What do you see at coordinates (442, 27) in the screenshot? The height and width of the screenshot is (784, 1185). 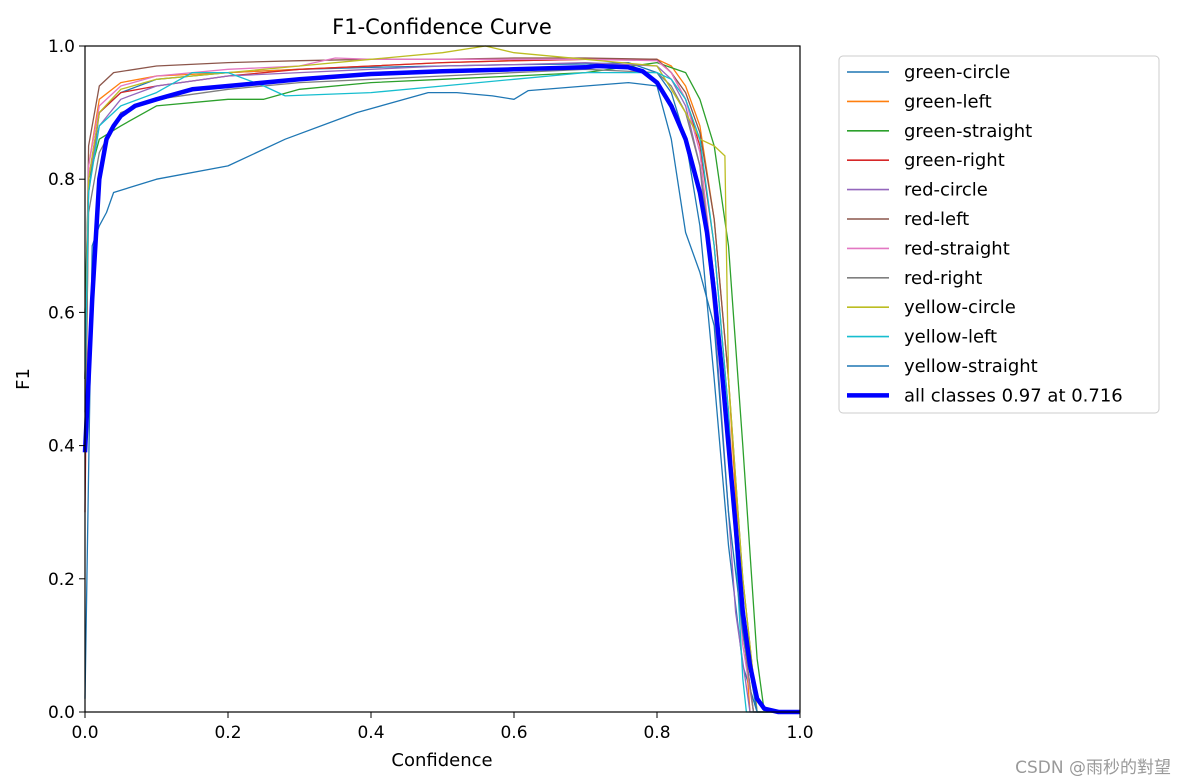 I see `chart-title: F1-Confidence Curve` at bounding box center [442, 27].